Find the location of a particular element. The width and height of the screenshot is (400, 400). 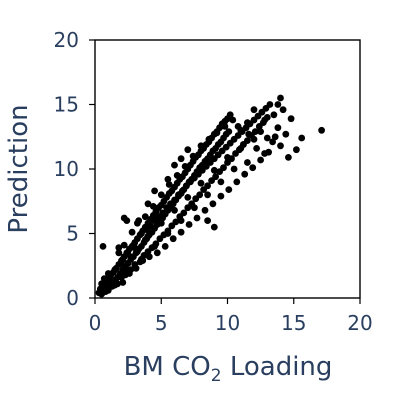

y-tick-label: 5 is located at coordinates (72, 234).